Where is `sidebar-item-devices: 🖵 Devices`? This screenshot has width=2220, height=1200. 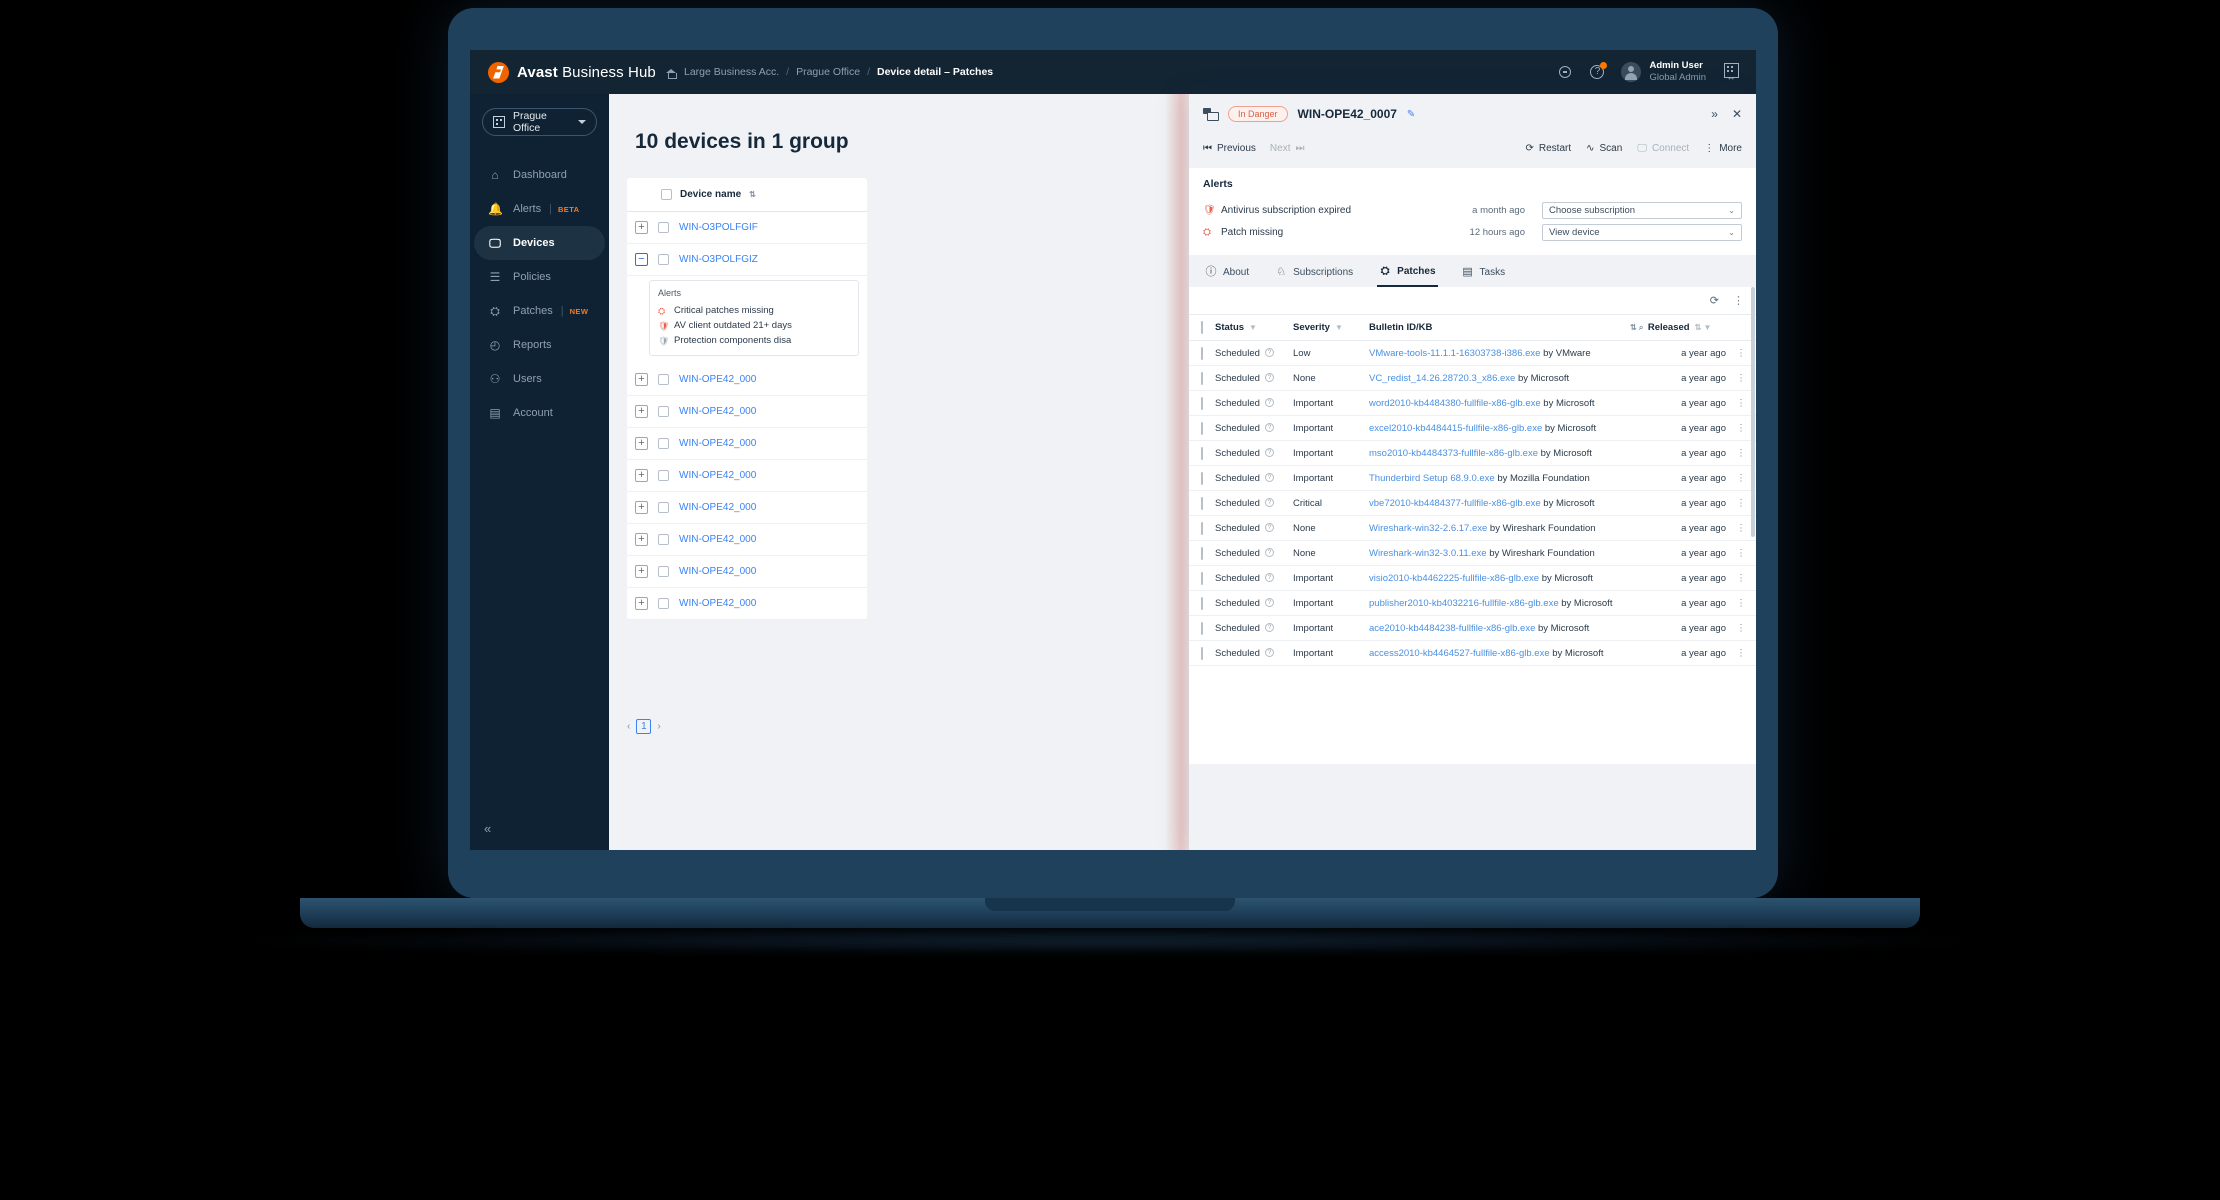
sidebar-item-devices: 🖵 Devices is located at coordinates (539, 243).